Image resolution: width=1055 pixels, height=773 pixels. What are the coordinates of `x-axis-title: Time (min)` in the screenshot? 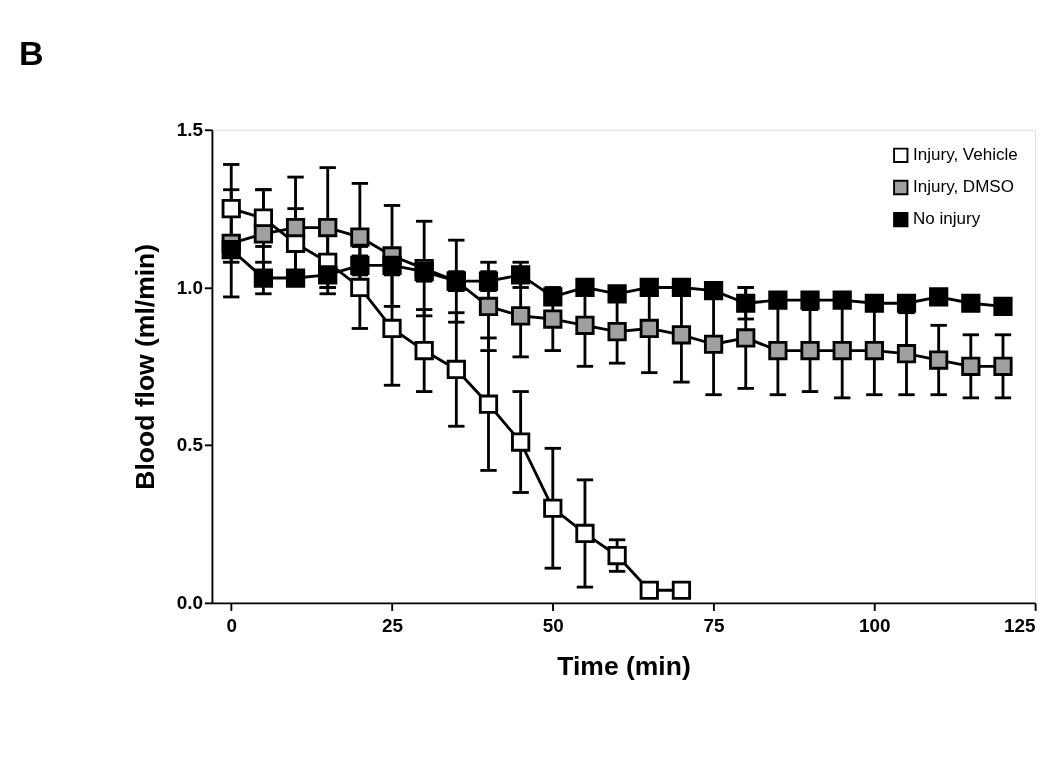 It's located at (624, 666).